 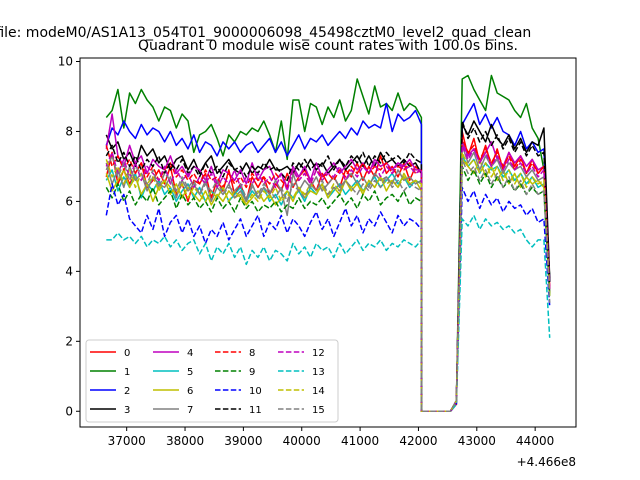 What do you see at coordinates (127, 410) in the screenshot?
I see `legend-label-3: 3` at bounding box center [127, 410].